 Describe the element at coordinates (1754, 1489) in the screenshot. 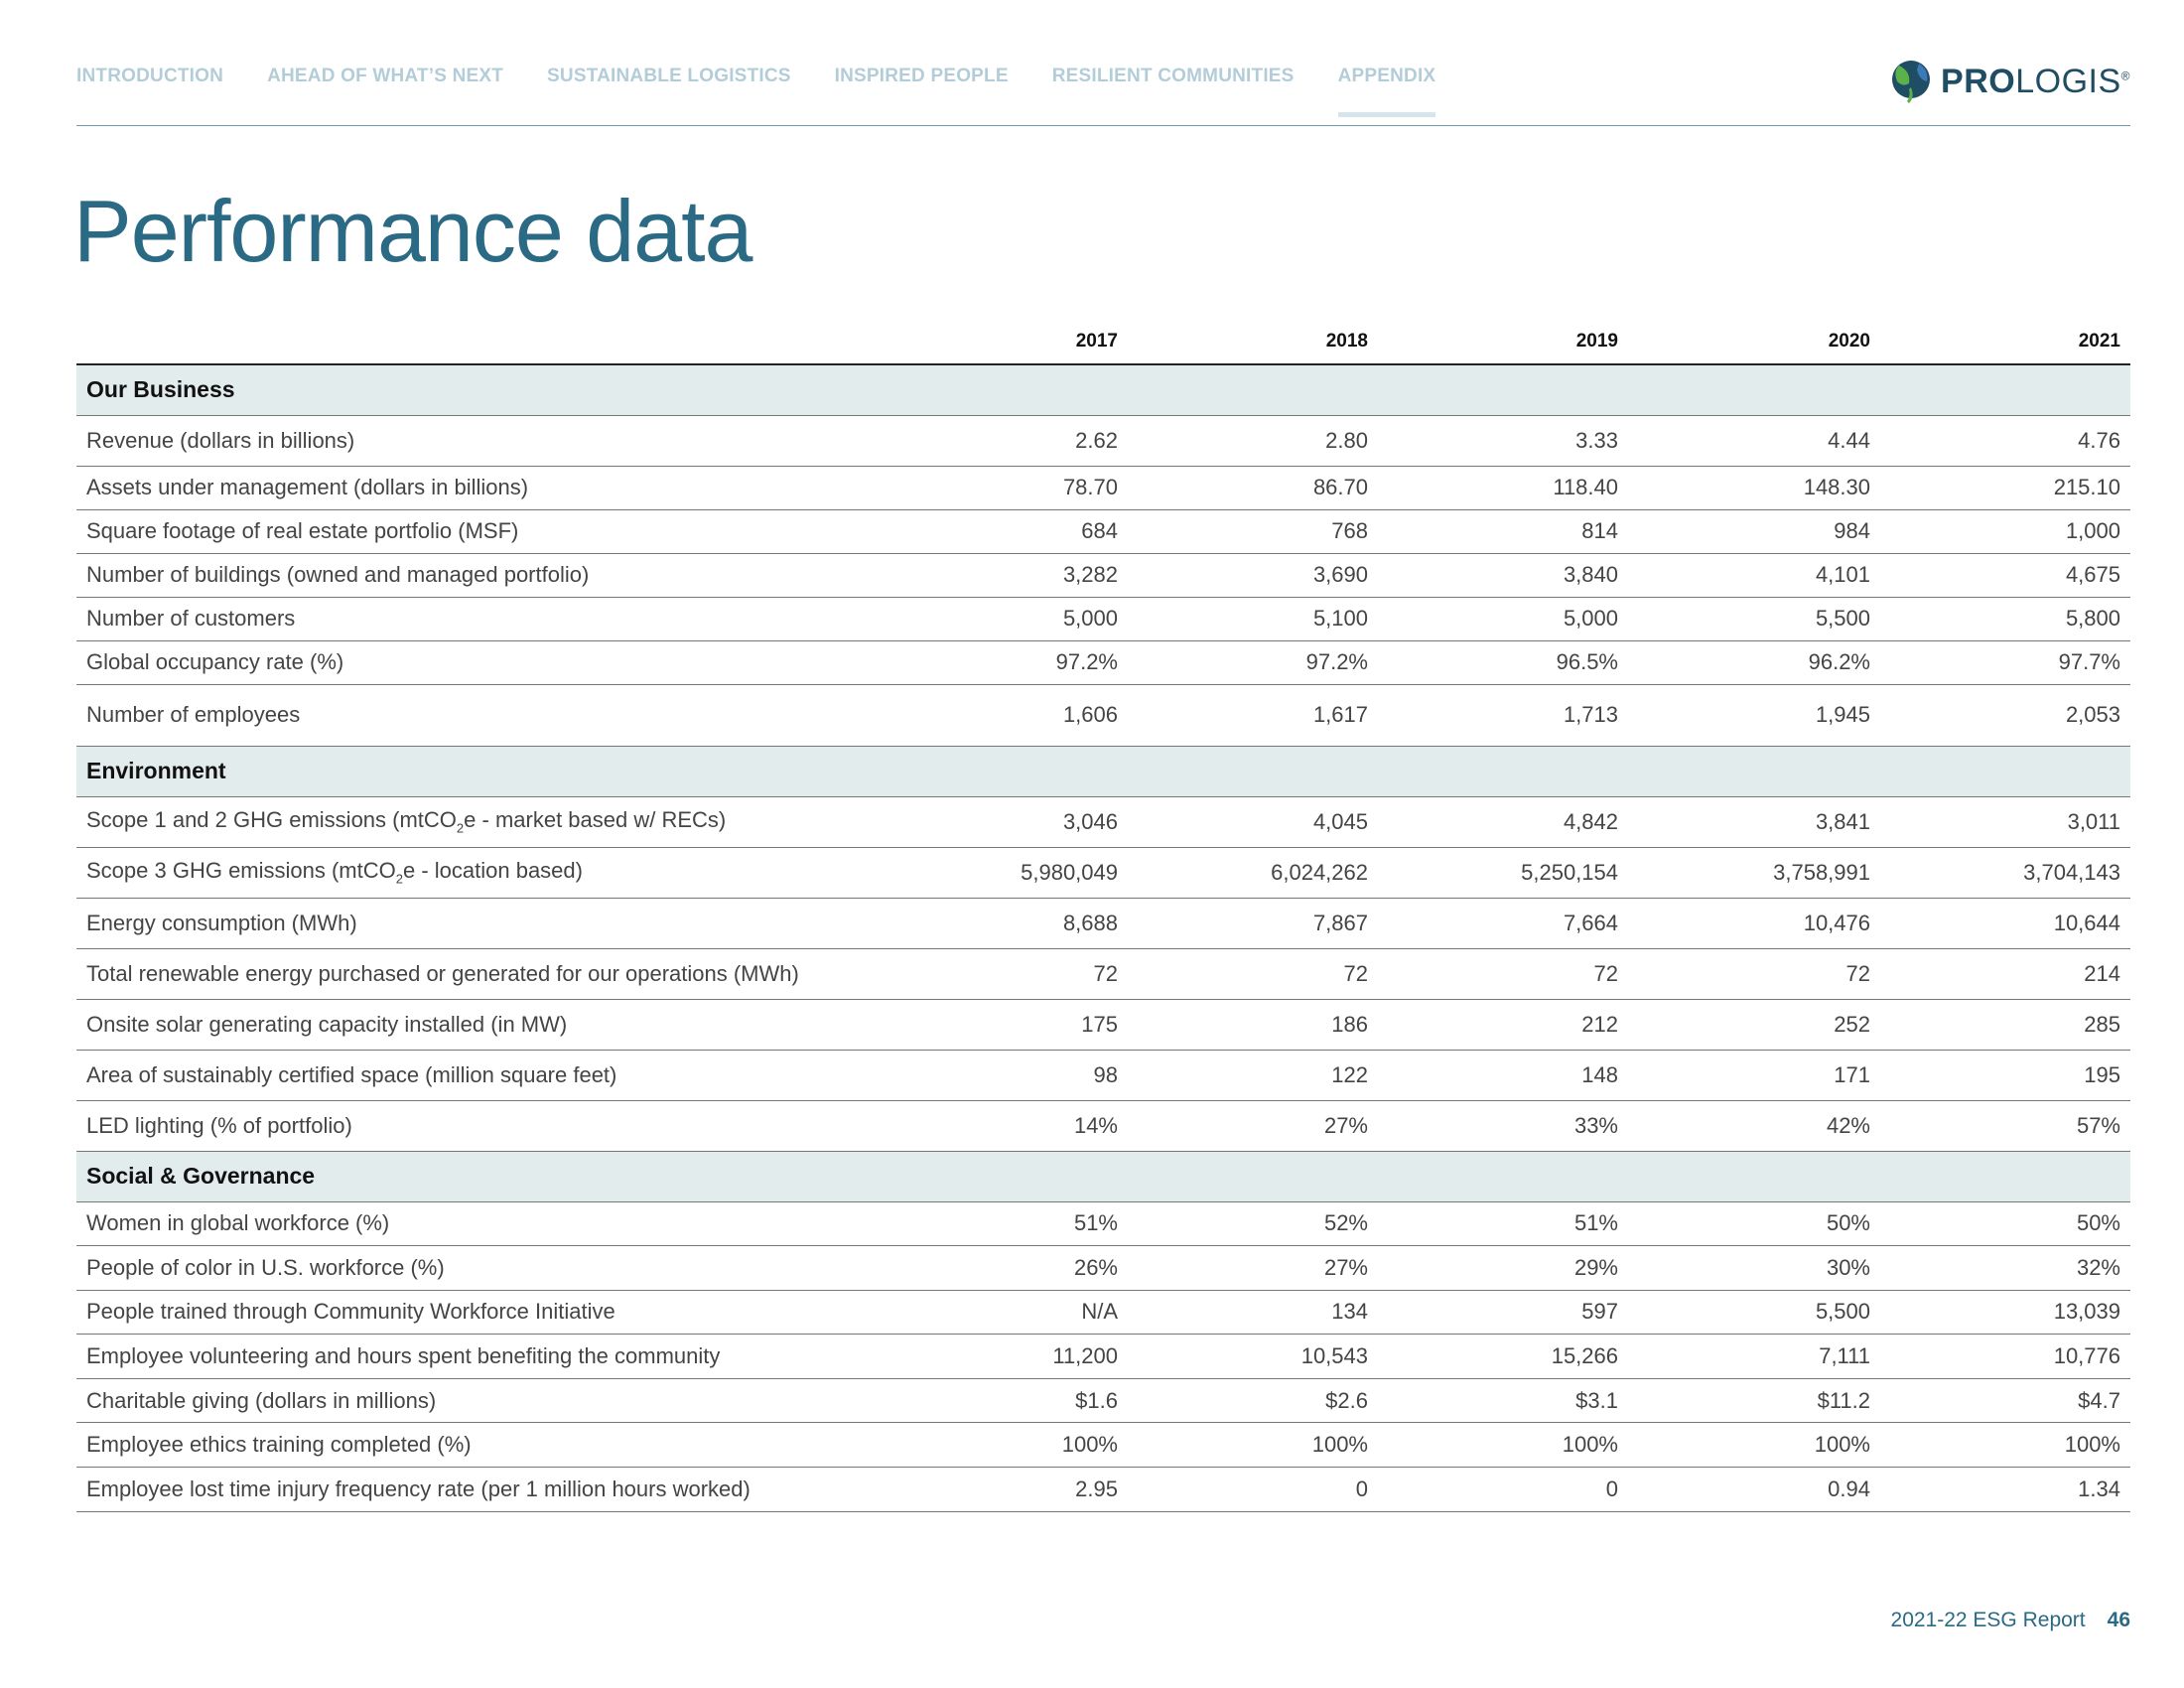

I see `cell-value: 0.94` at that location.